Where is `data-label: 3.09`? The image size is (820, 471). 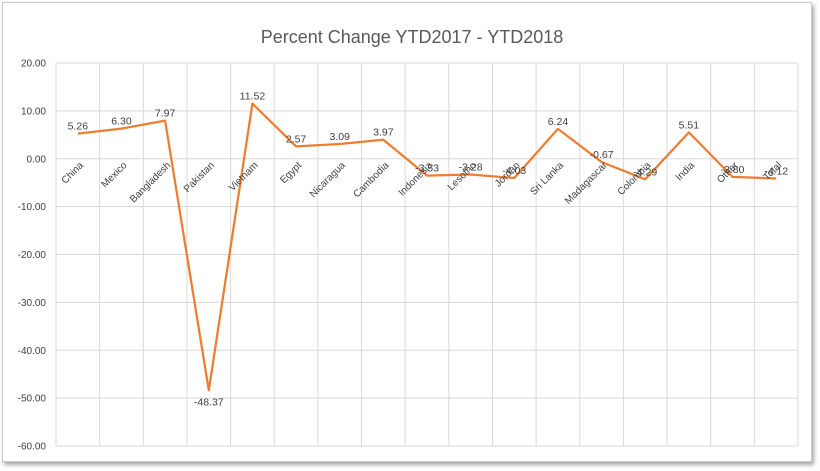 data-label: 3.09 is located at coordinates (339, 137).